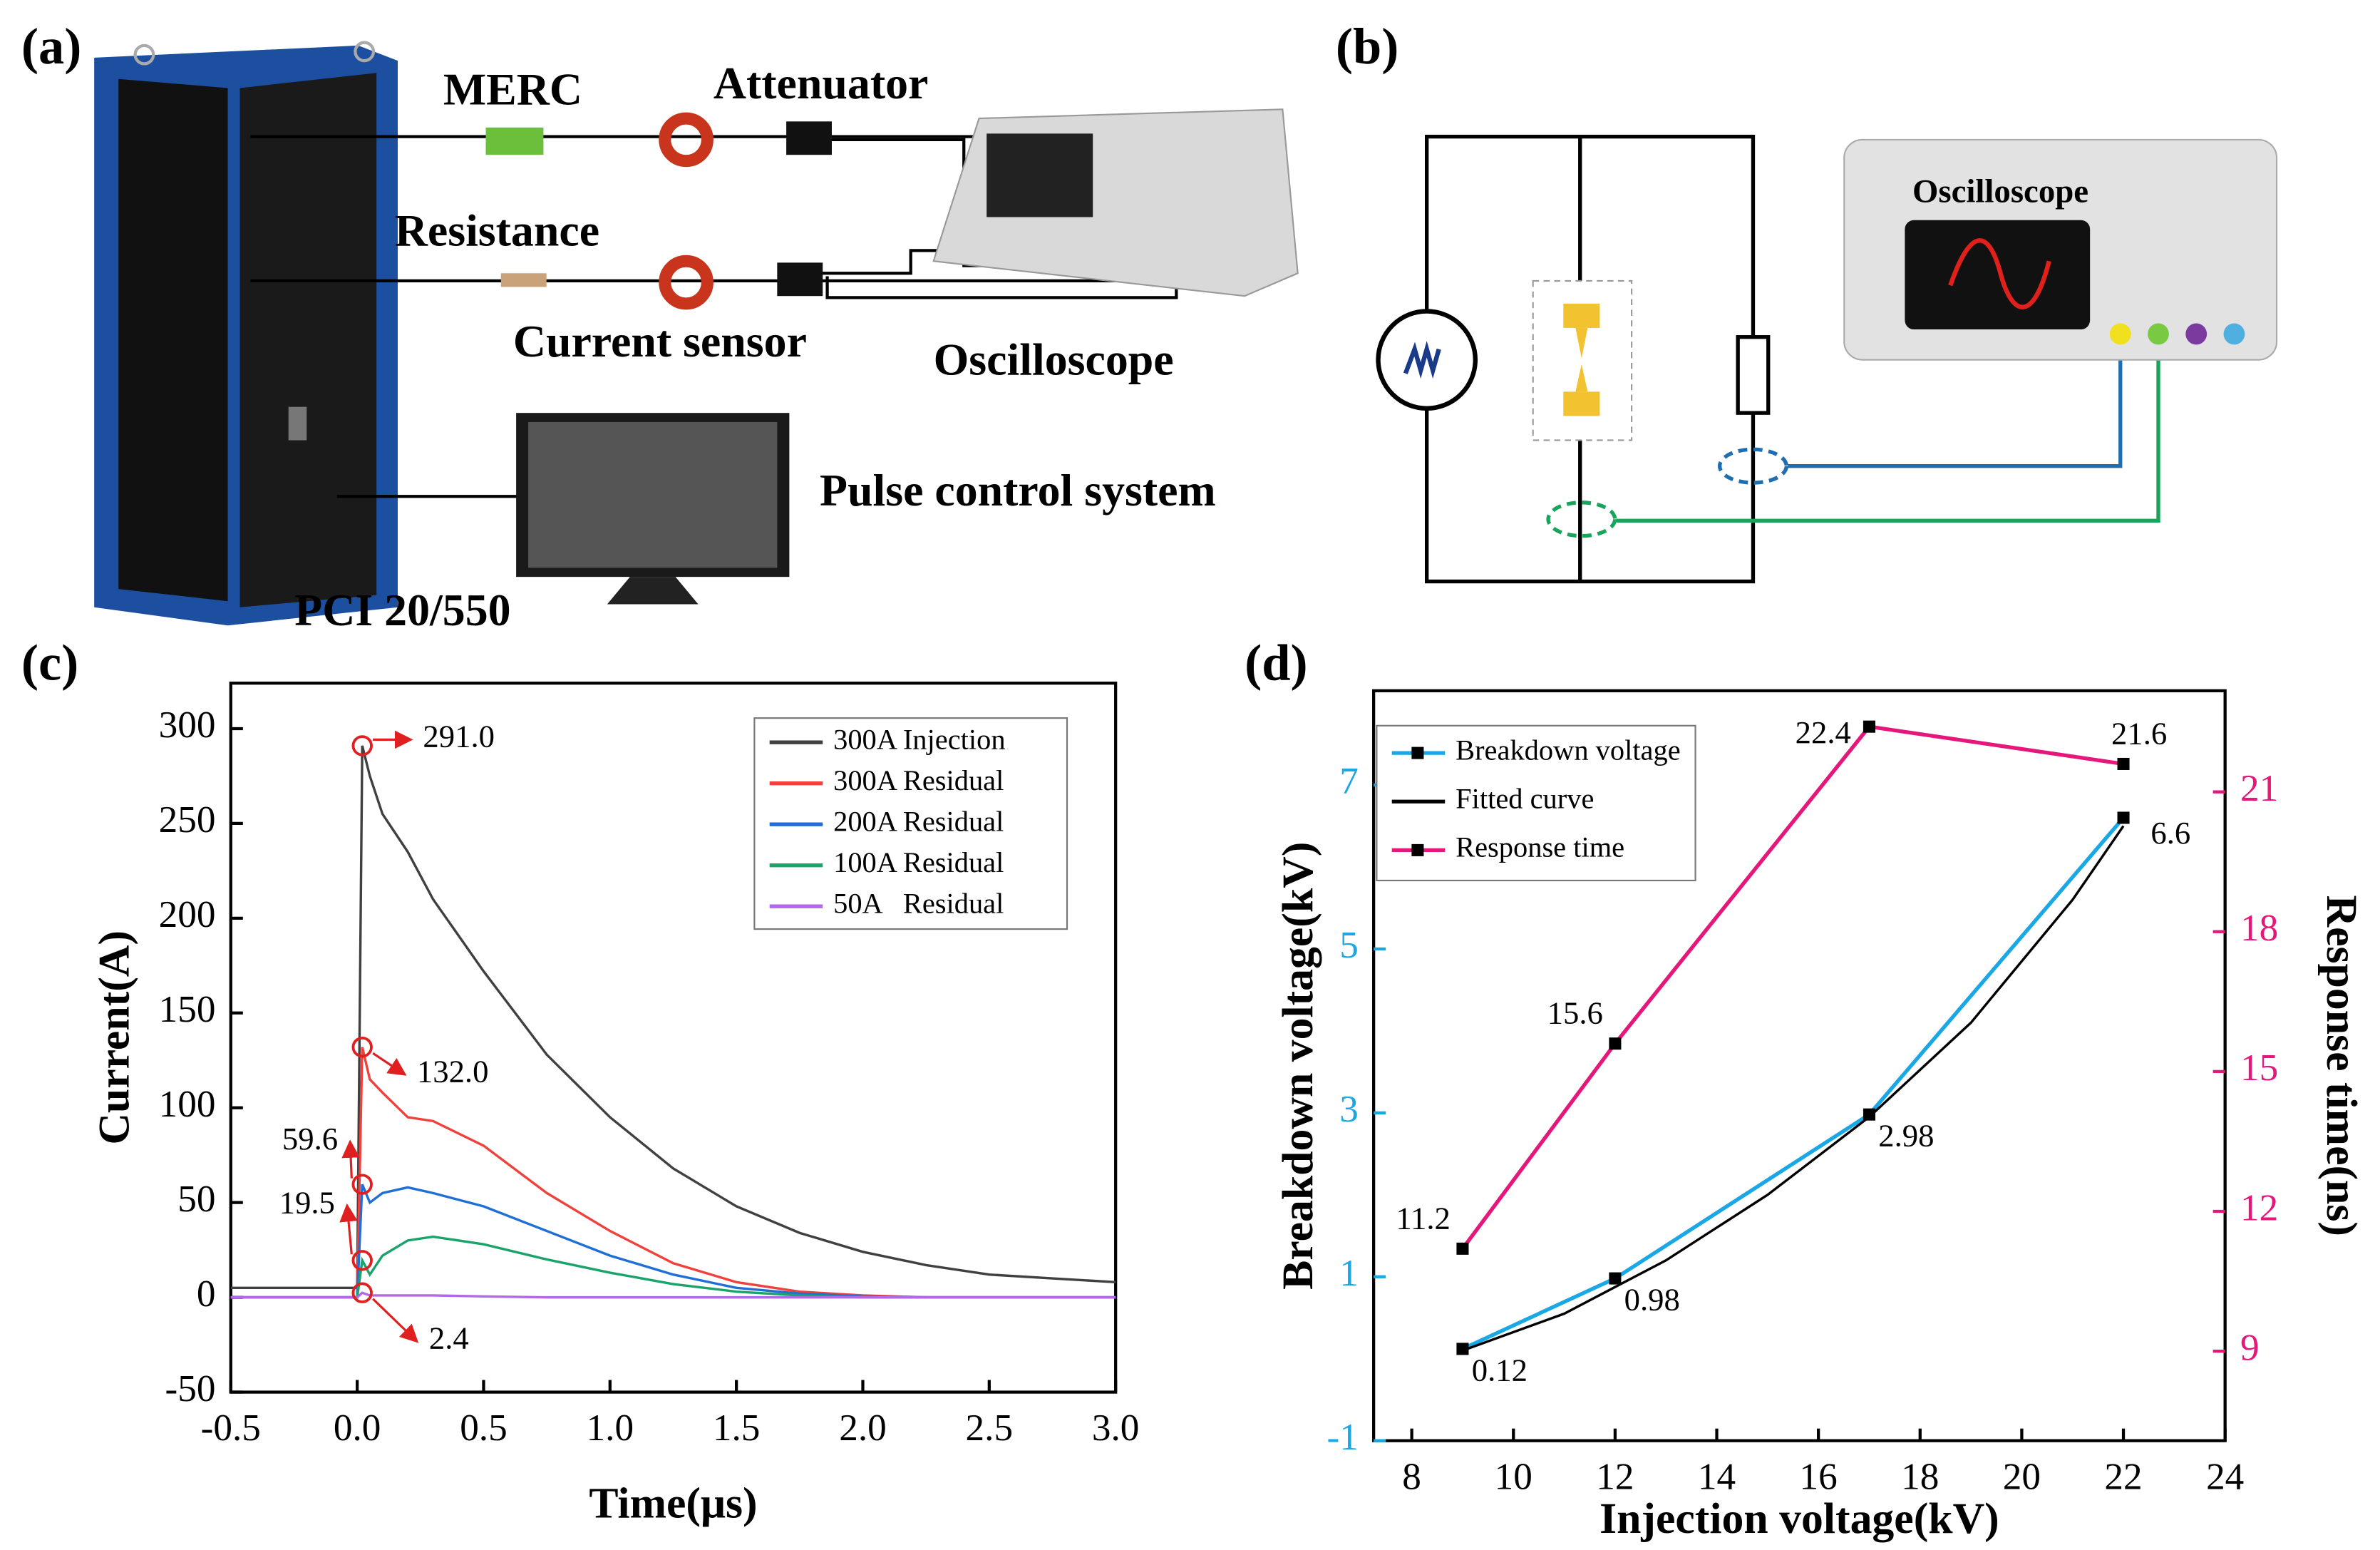  Describe the element at coordinates (1276, 662) in the screenshot. I see `panel-label: (d)` at that location.